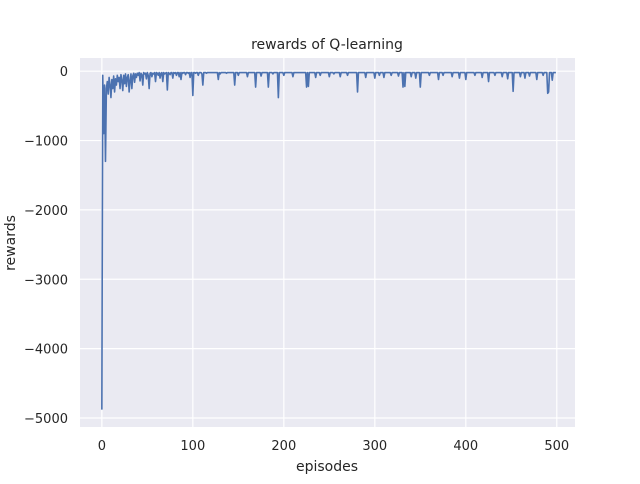  Describe the element at coordinates (46, 350) in the screenshot. I see `y-tick-label: −4000` at that location.